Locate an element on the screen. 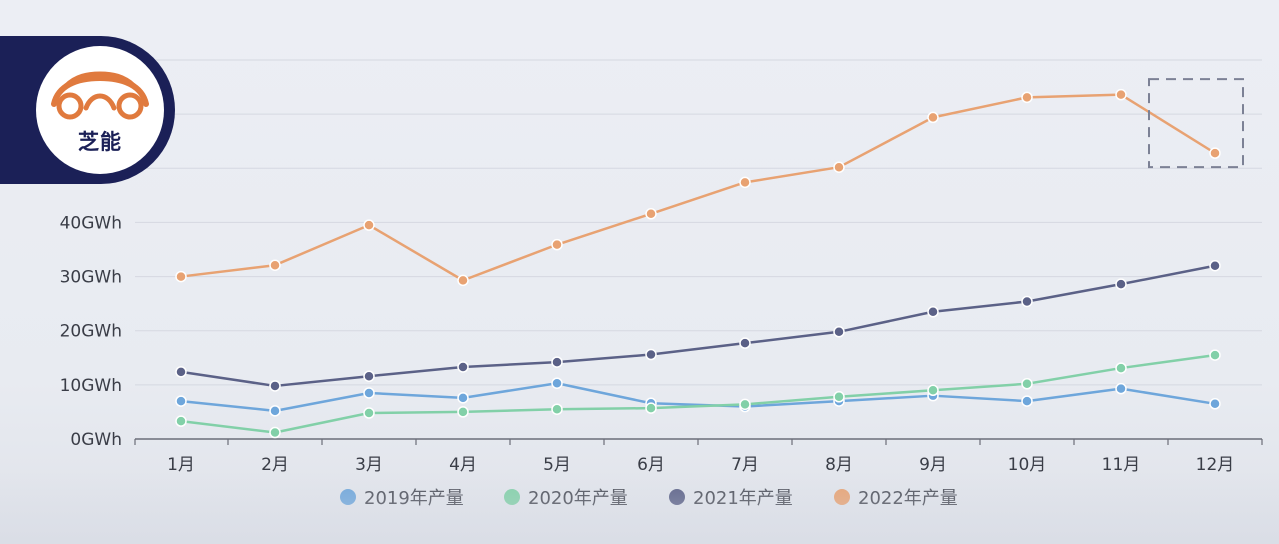 This screenshot has width=1279, height=544. y-tick-label: 10GWh is located at coordinates (91, 386).